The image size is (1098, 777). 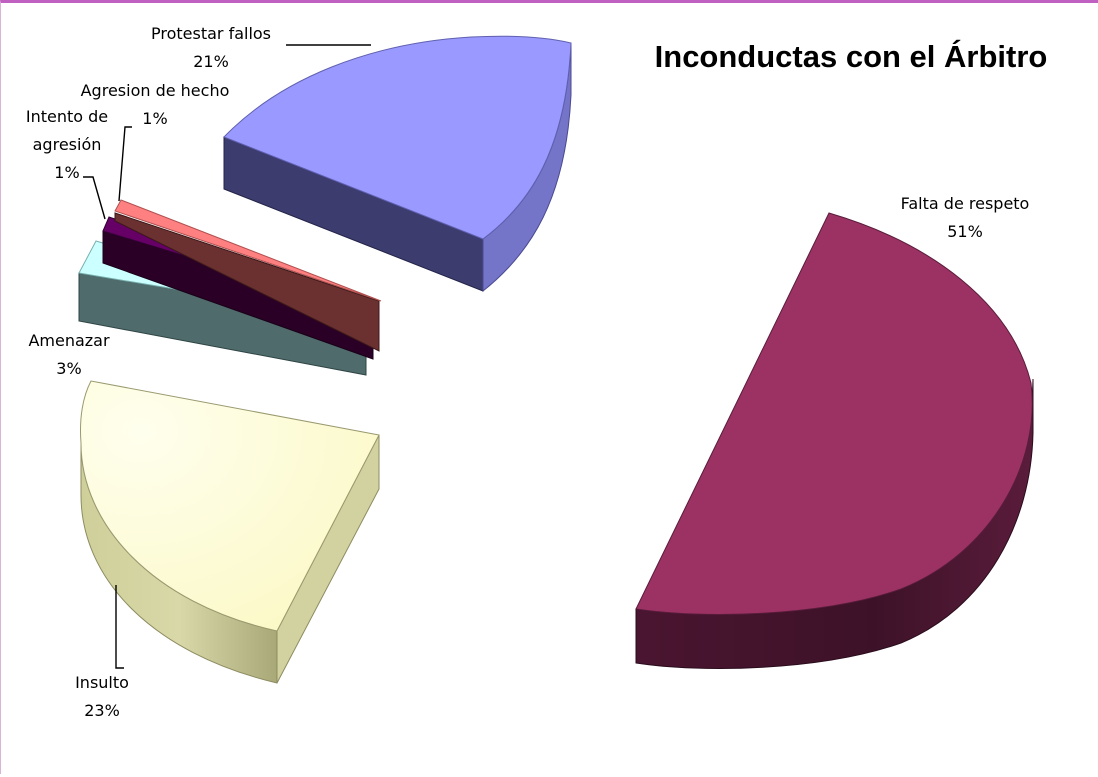 What do you see at coordinates (155, 90) in the screenshot?
I see `label-agresion-de-hecho-name: Agresion de hecho` at bounding box center [155, 90].